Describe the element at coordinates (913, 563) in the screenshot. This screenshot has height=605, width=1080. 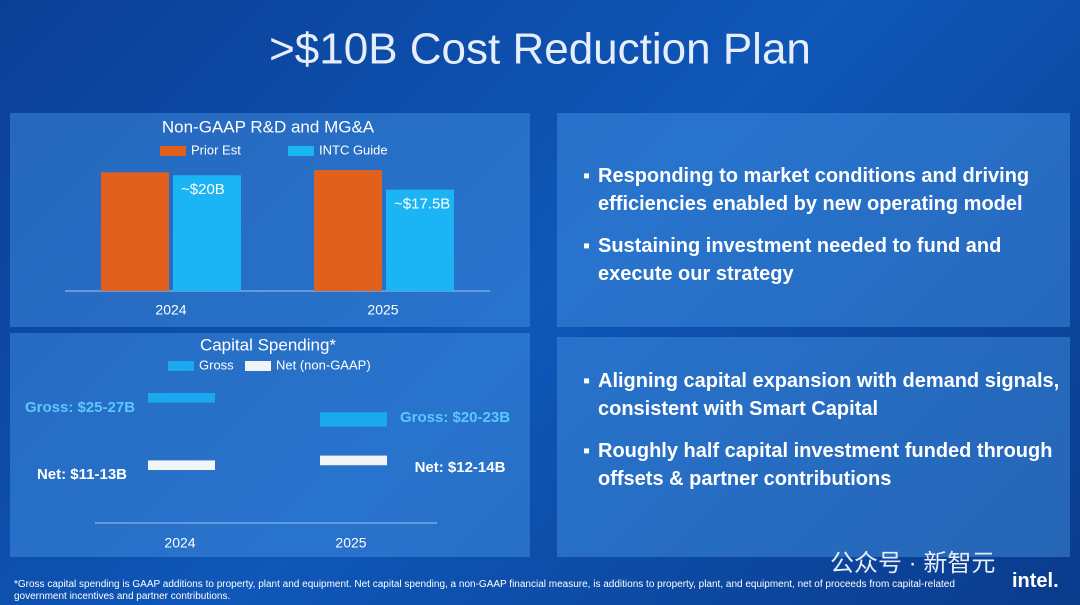
I see `watermark: 公众号 · 新智元` at that location.